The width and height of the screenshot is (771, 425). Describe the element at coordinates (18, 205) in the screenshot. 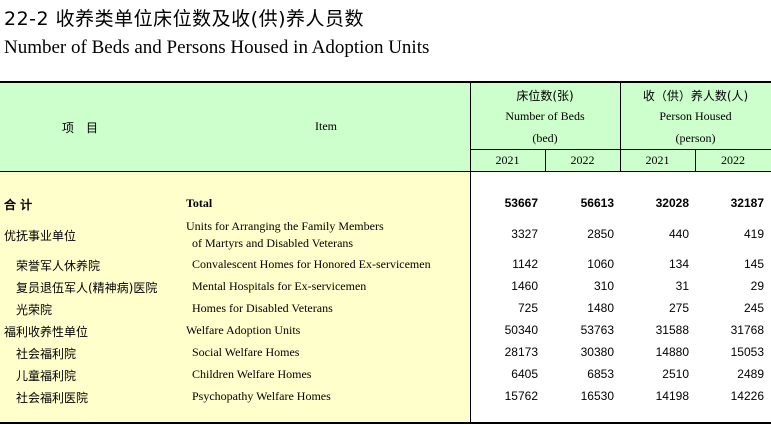

I see `row-label-cn: 合 计` at that location.